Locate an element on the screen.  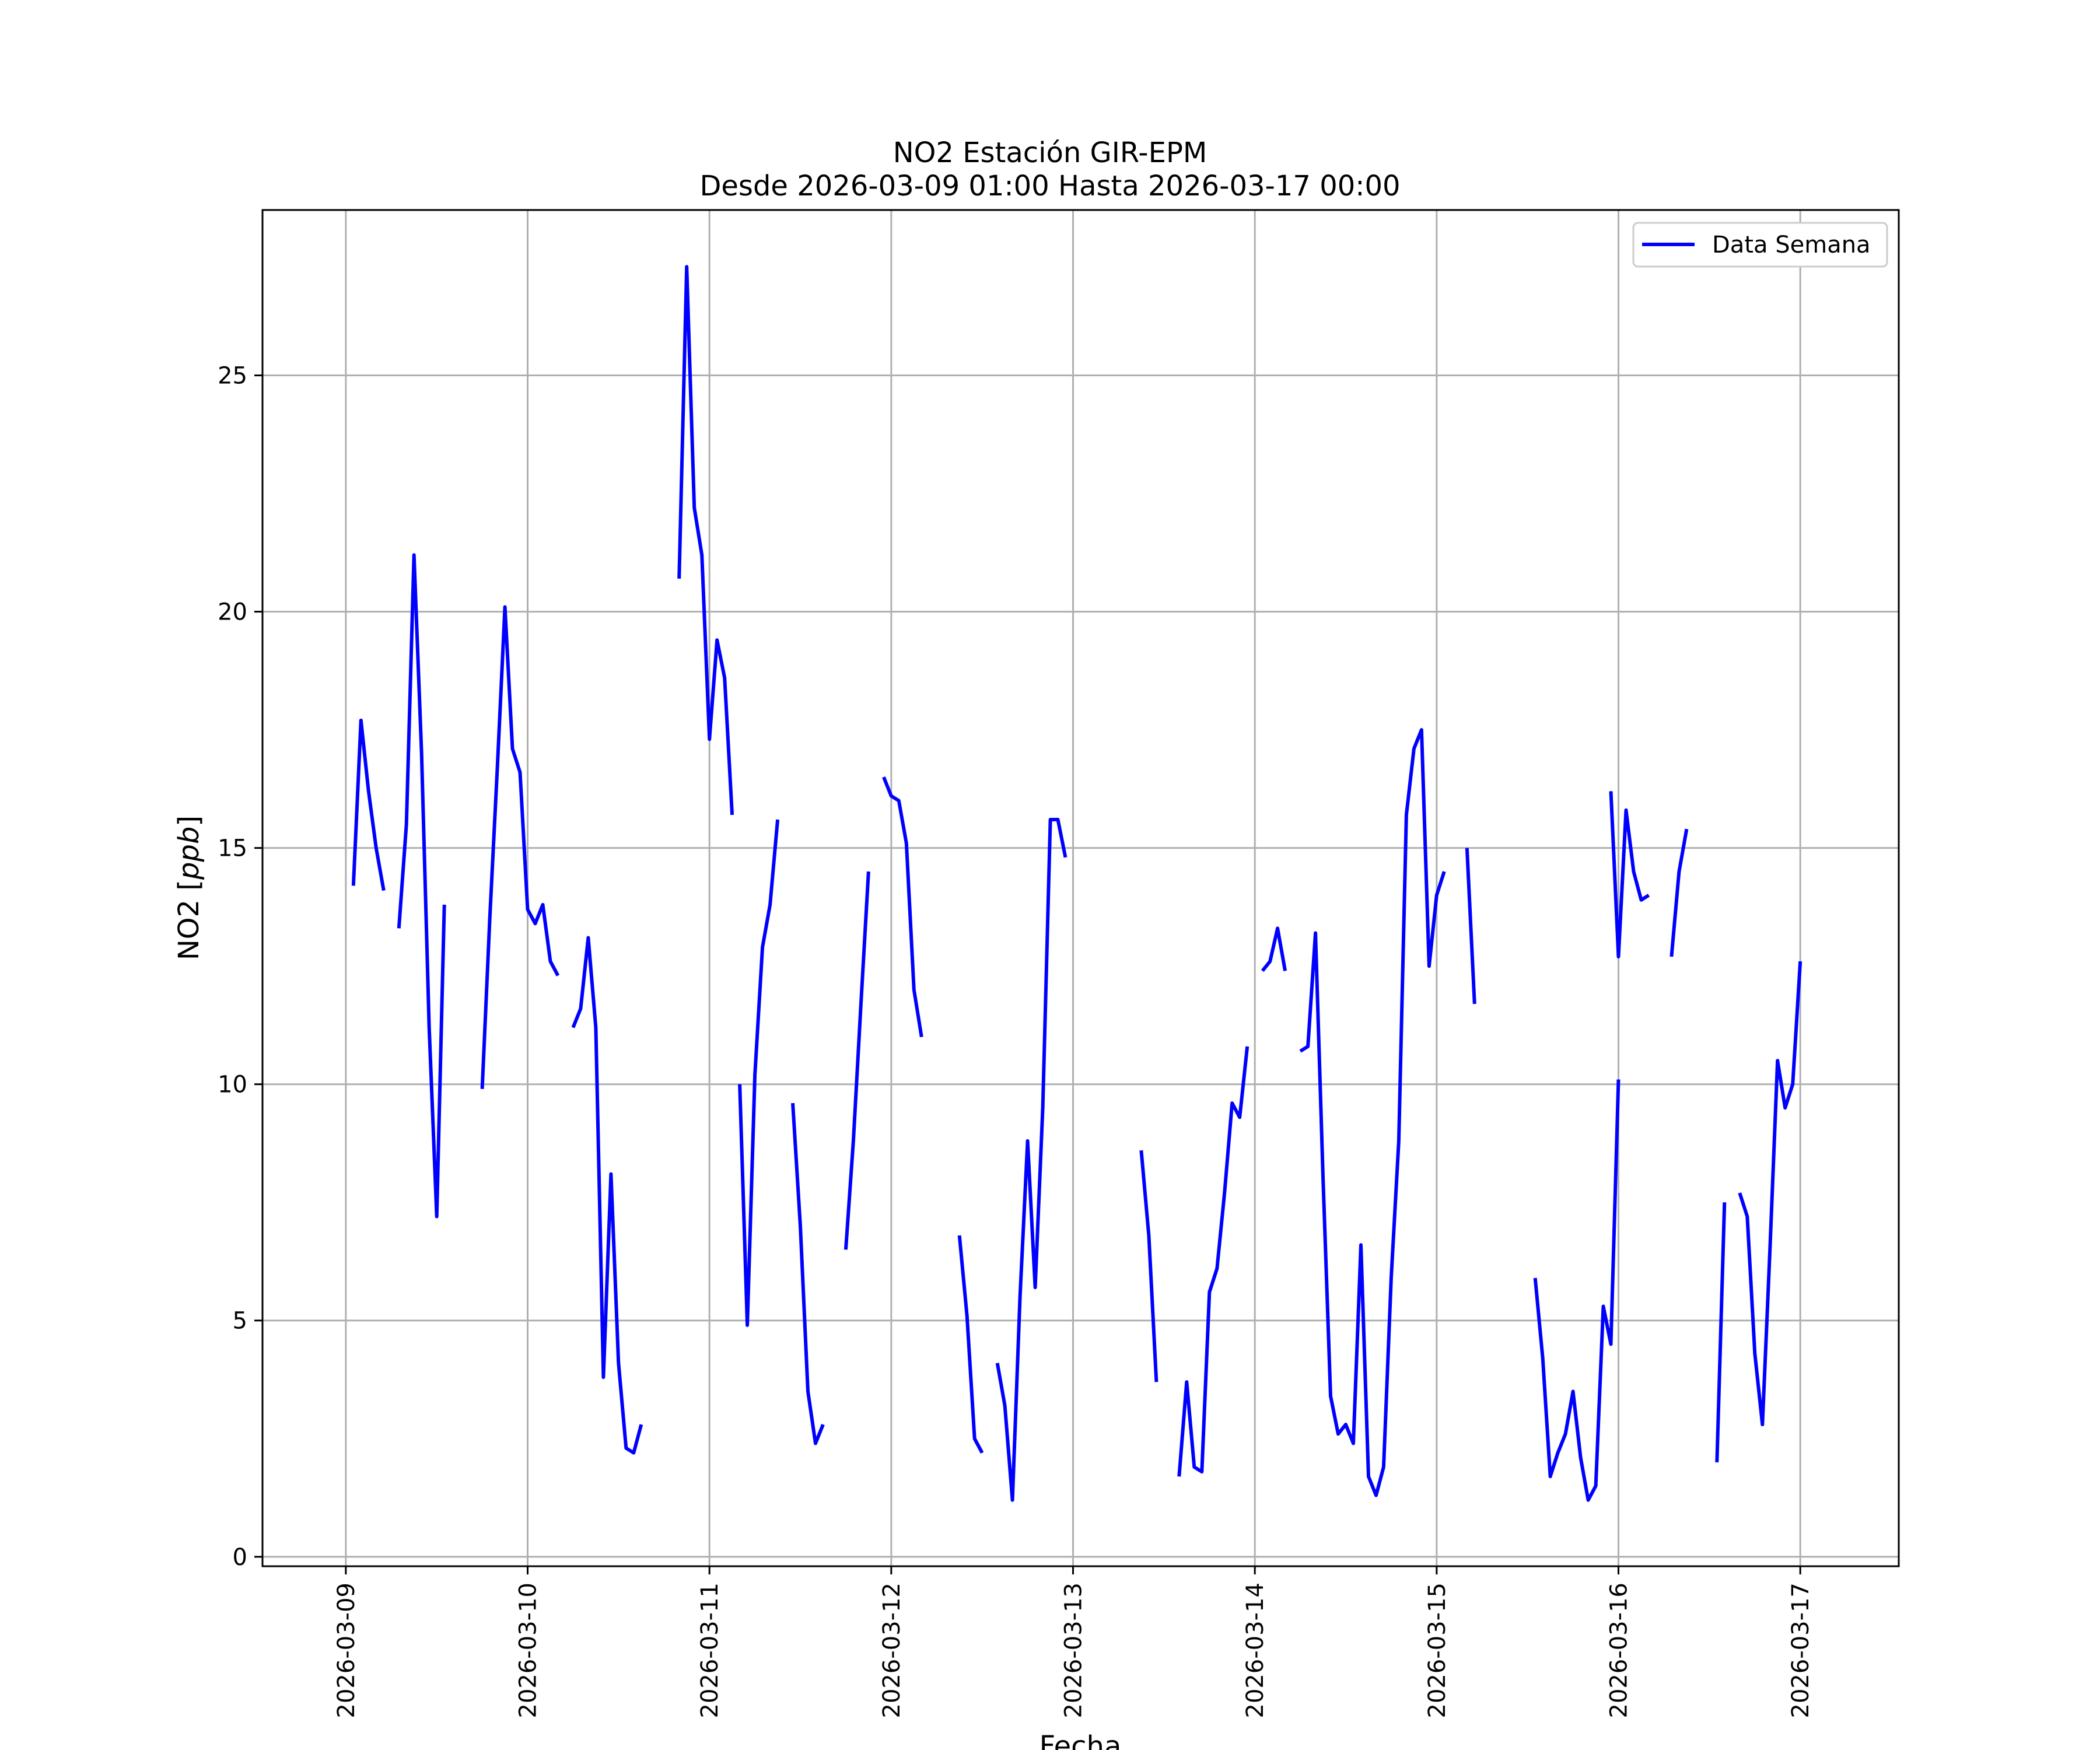
y-axis-label: NO2 [ppb] is located at coordinates (189, 888).